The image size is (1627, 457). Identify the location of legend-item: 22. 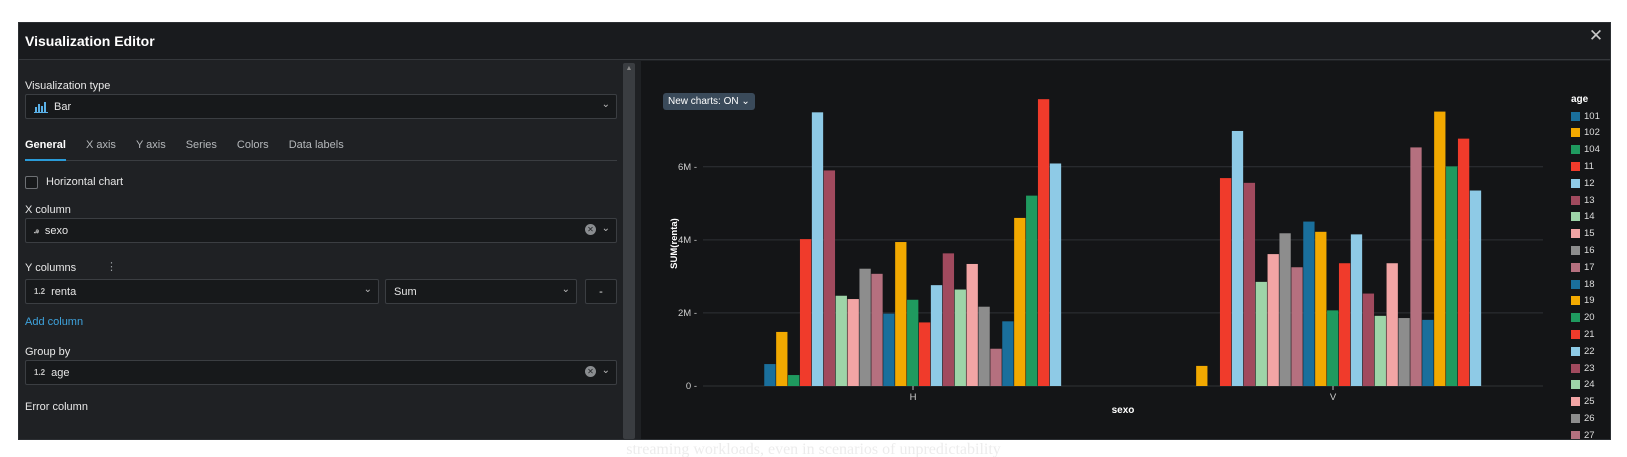
(1583, 351).